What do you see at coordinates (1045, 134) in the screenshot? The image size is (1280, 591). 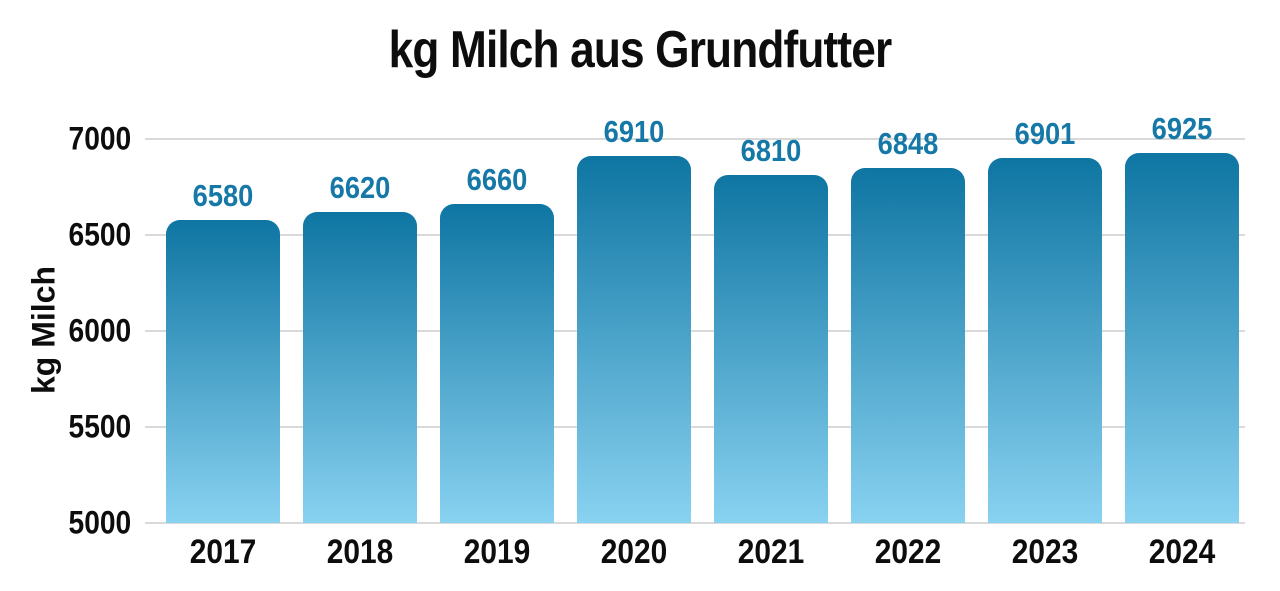 I see `bar-value-label: 6901` at bounding box center [1045, 134].